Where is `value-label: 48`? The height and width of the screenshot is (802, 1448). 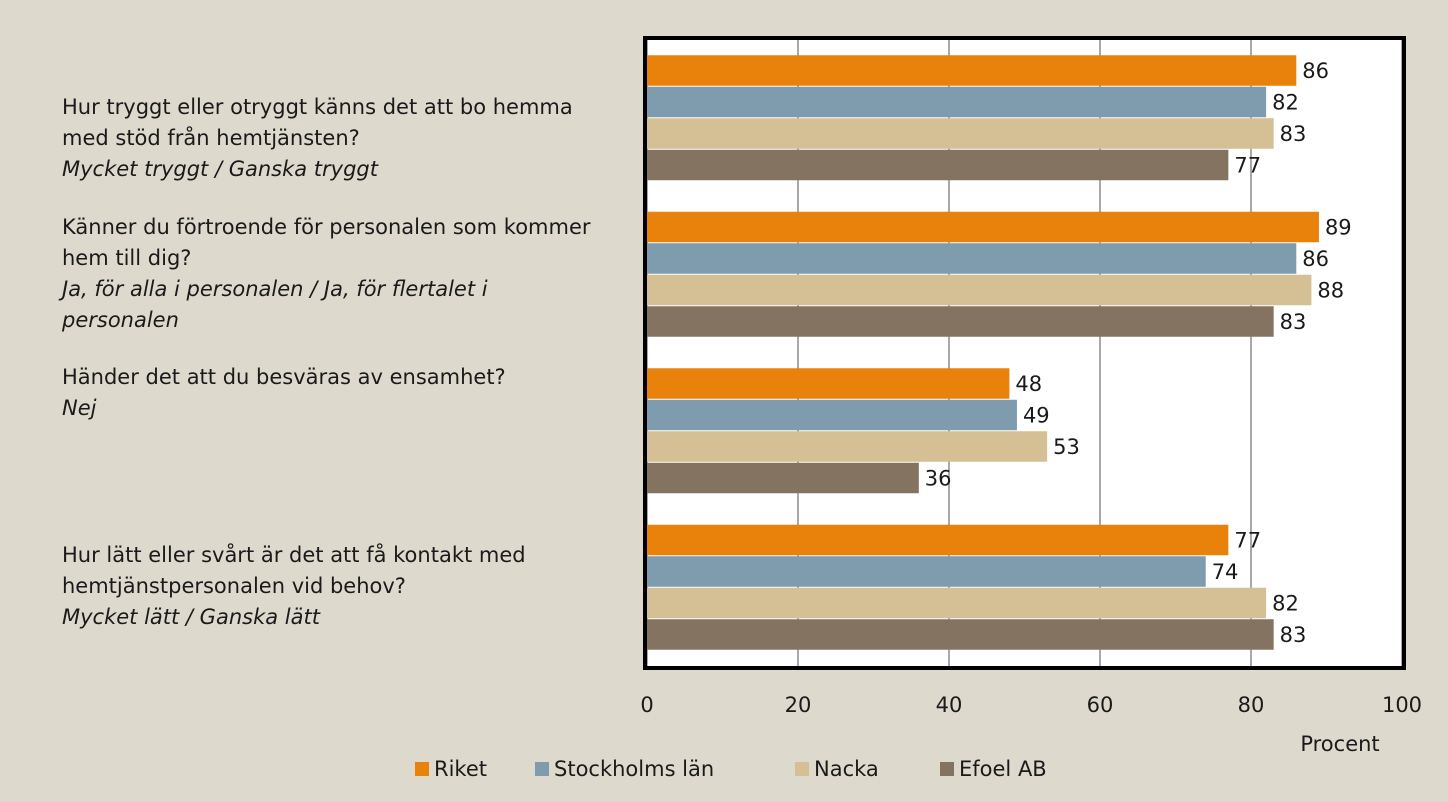
value-label: 48 is located at coordinates (1028, 384).